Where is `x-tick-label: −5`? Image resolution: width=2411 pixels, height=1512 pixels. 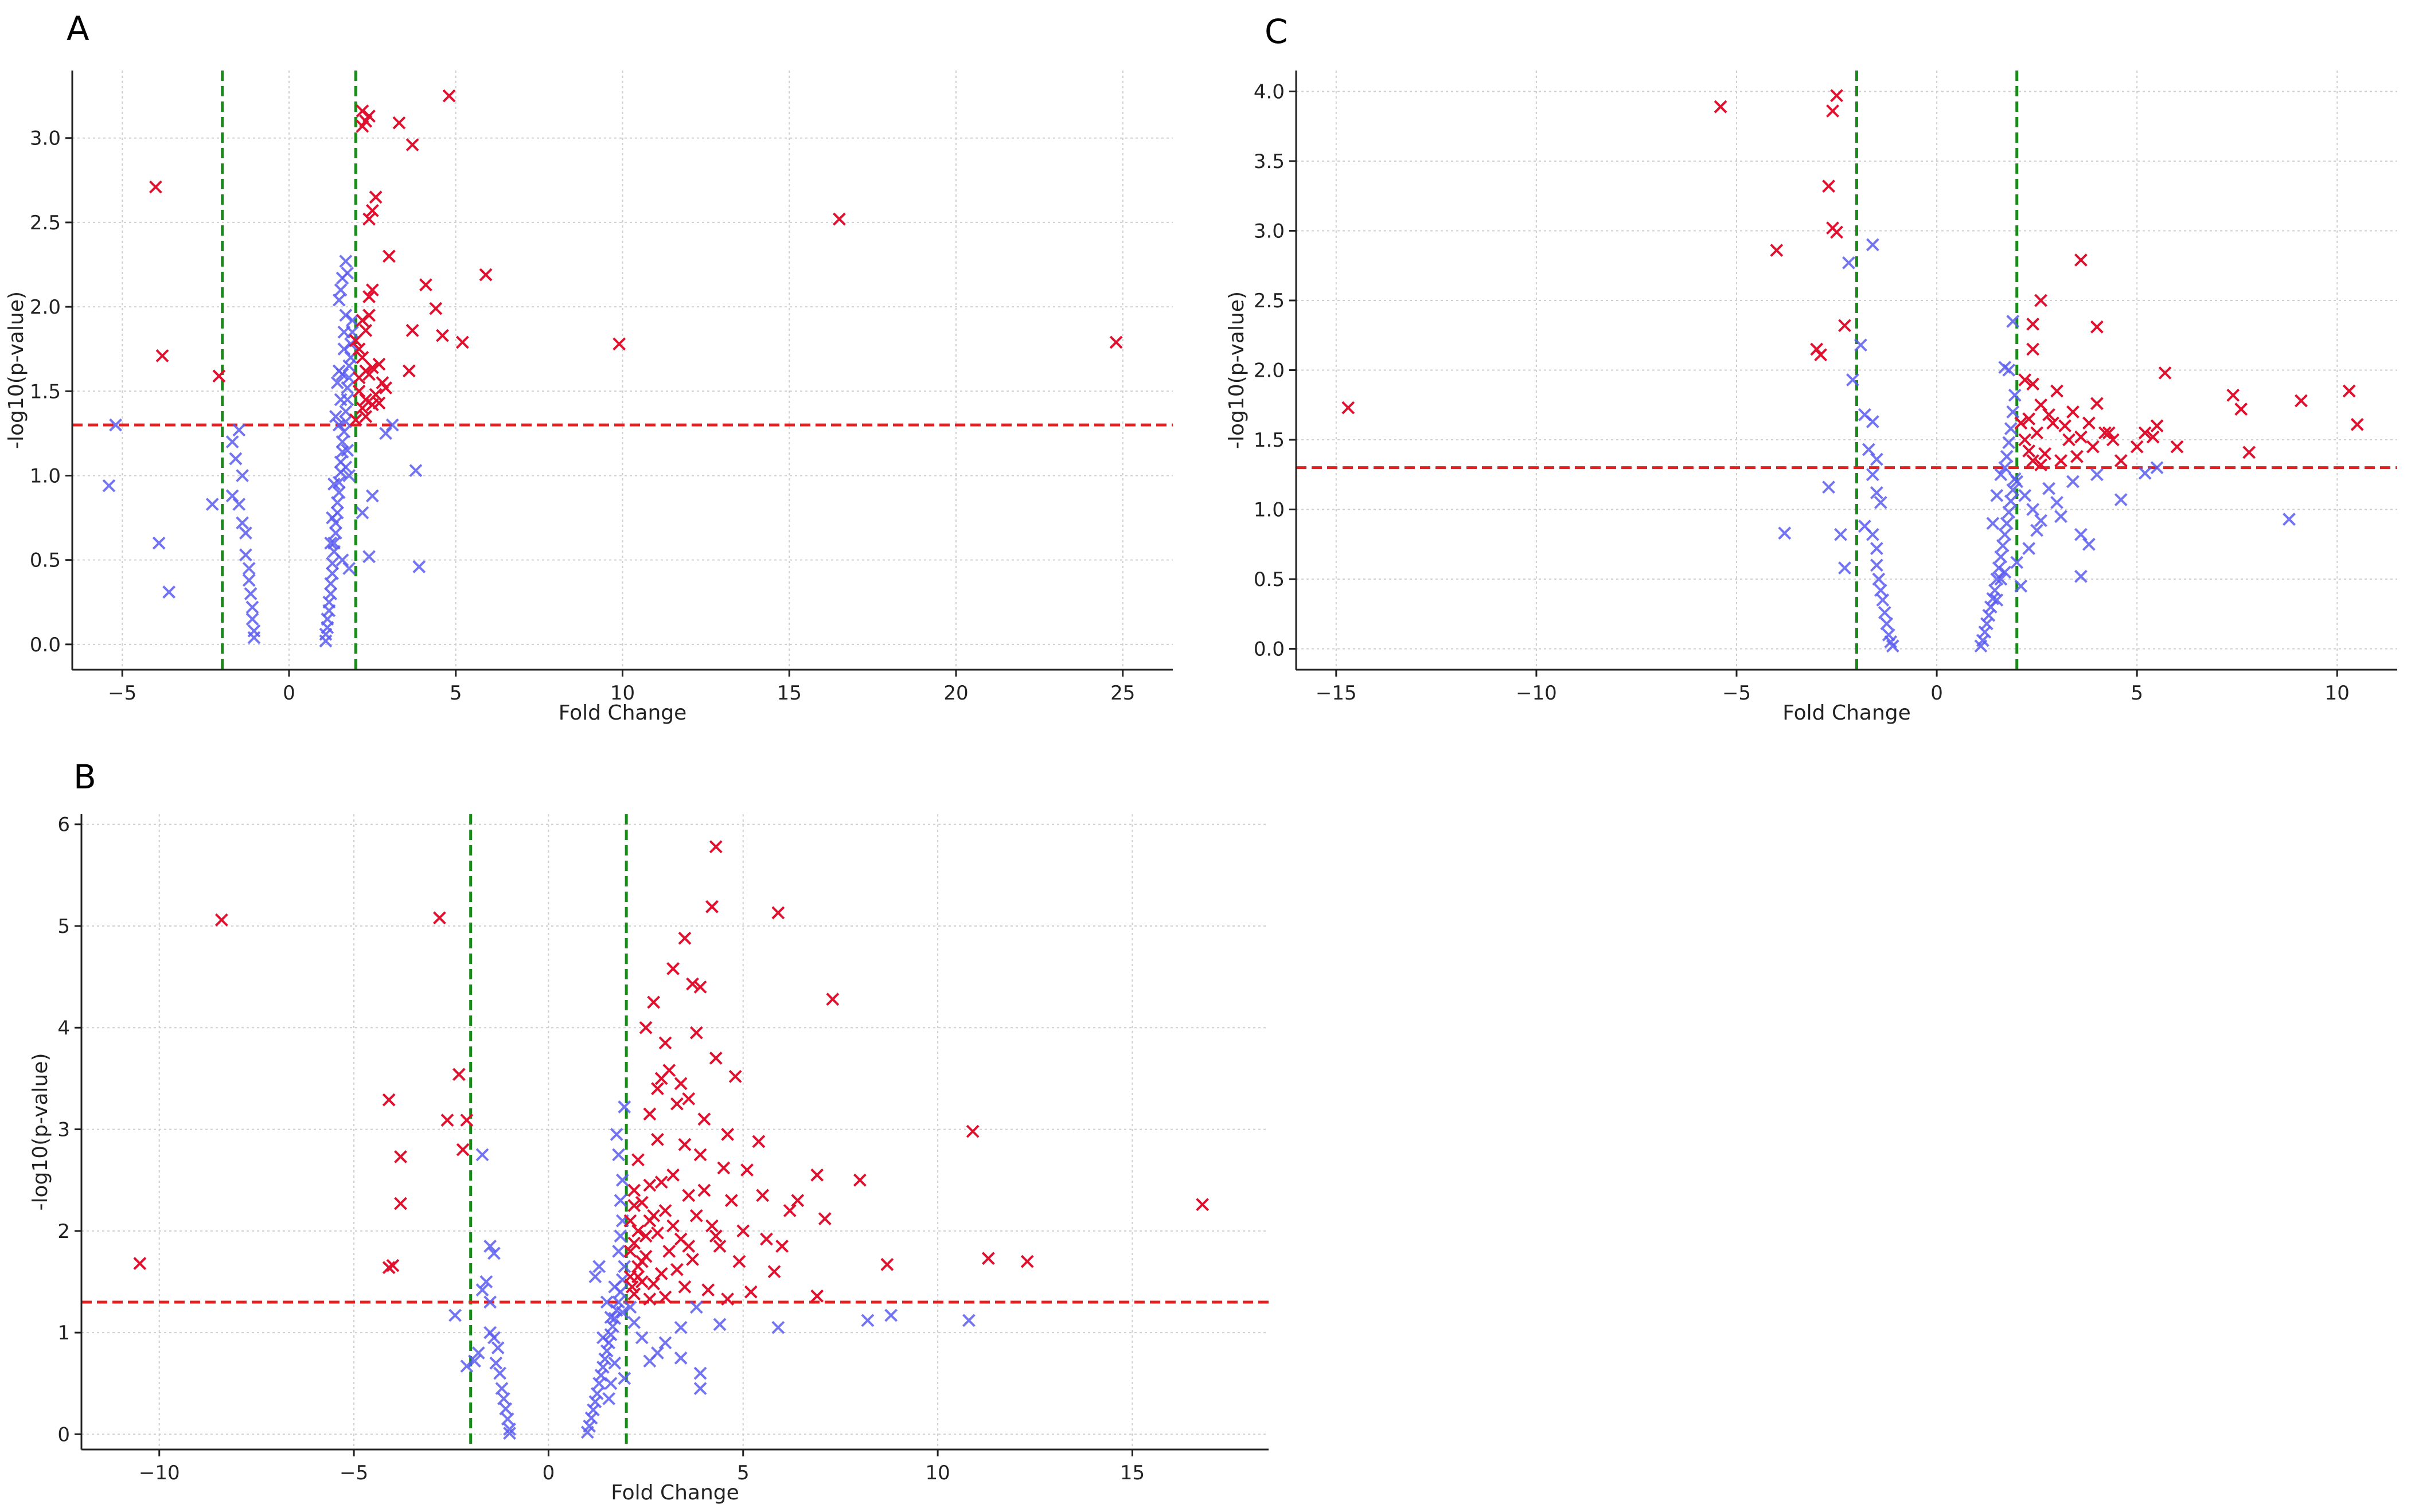
x-tick-label: −5 is located at coordinates (354, 1473).